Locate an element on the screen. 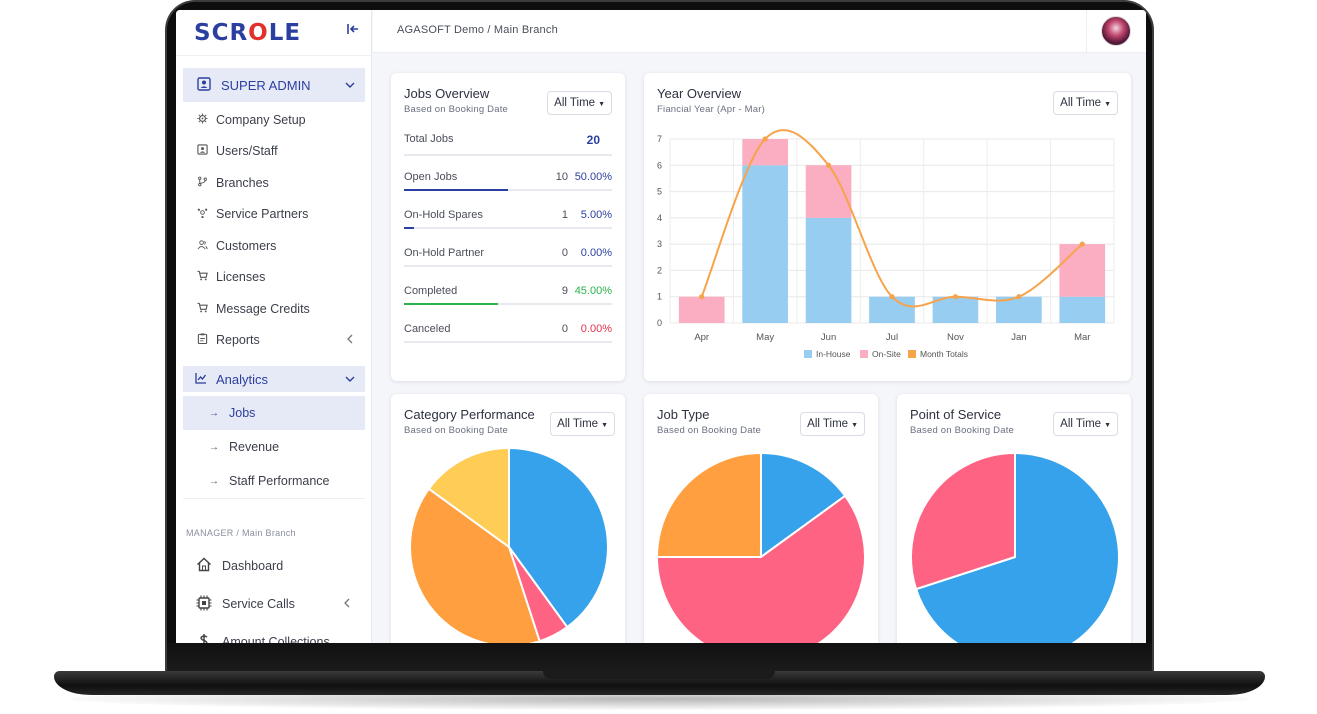 The width and height of the screenshot is (1317, 714). bar-onsite-apr is located at coordinates (701, 309).